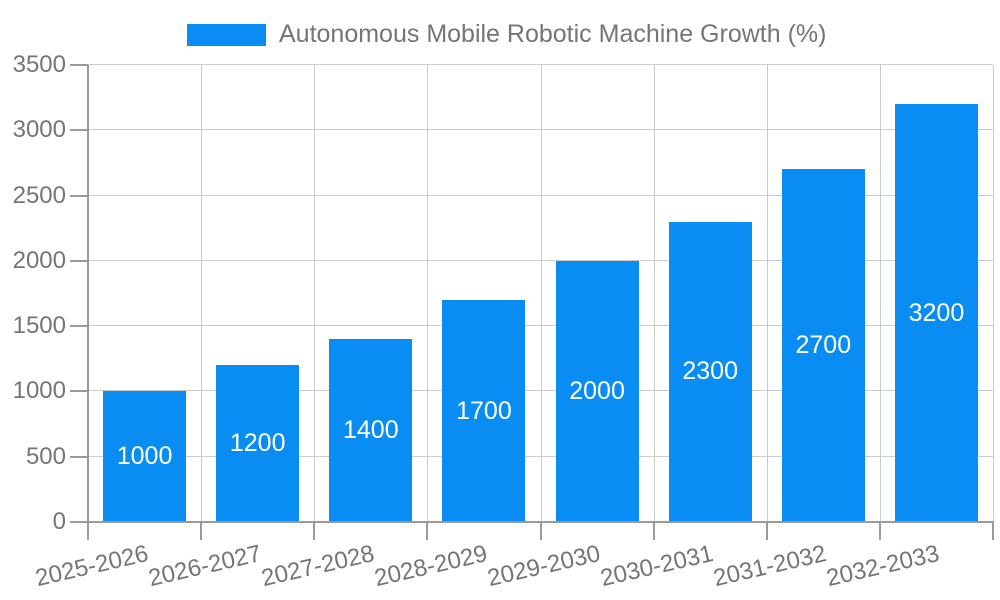 This screenshot has height=600, width=1000. I want to click on bar-2032-2033: 3200, so click(936, 313).